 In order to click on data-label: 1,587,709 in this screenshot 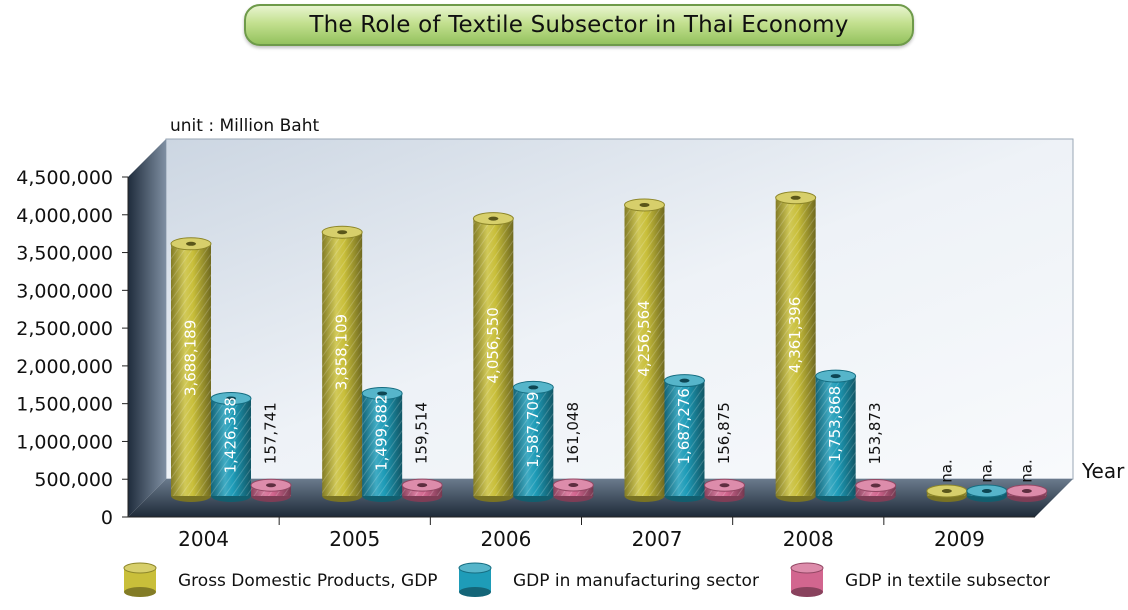, I will do `click(533, 430)`.